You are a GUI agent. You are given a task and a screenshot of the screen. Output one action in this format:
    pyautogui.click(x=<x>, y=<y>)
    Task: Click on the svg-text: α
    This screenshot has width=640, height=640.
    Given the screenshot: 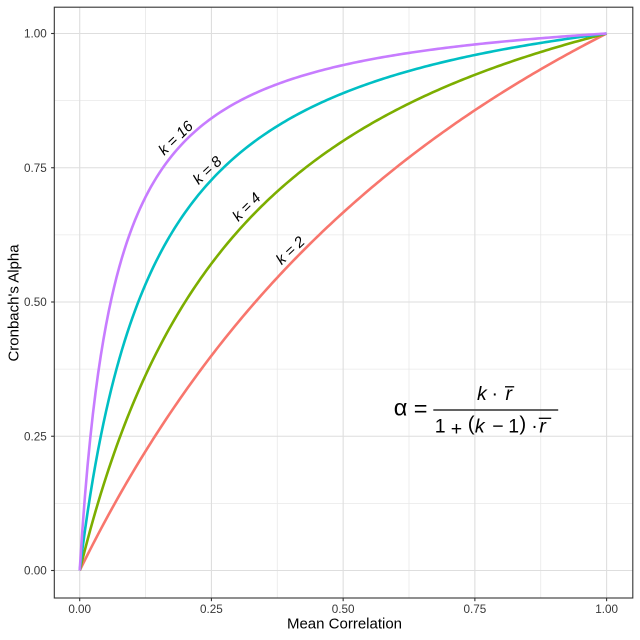 What is the action you would take?
    pyautogui.click(x=401, y=408)
    